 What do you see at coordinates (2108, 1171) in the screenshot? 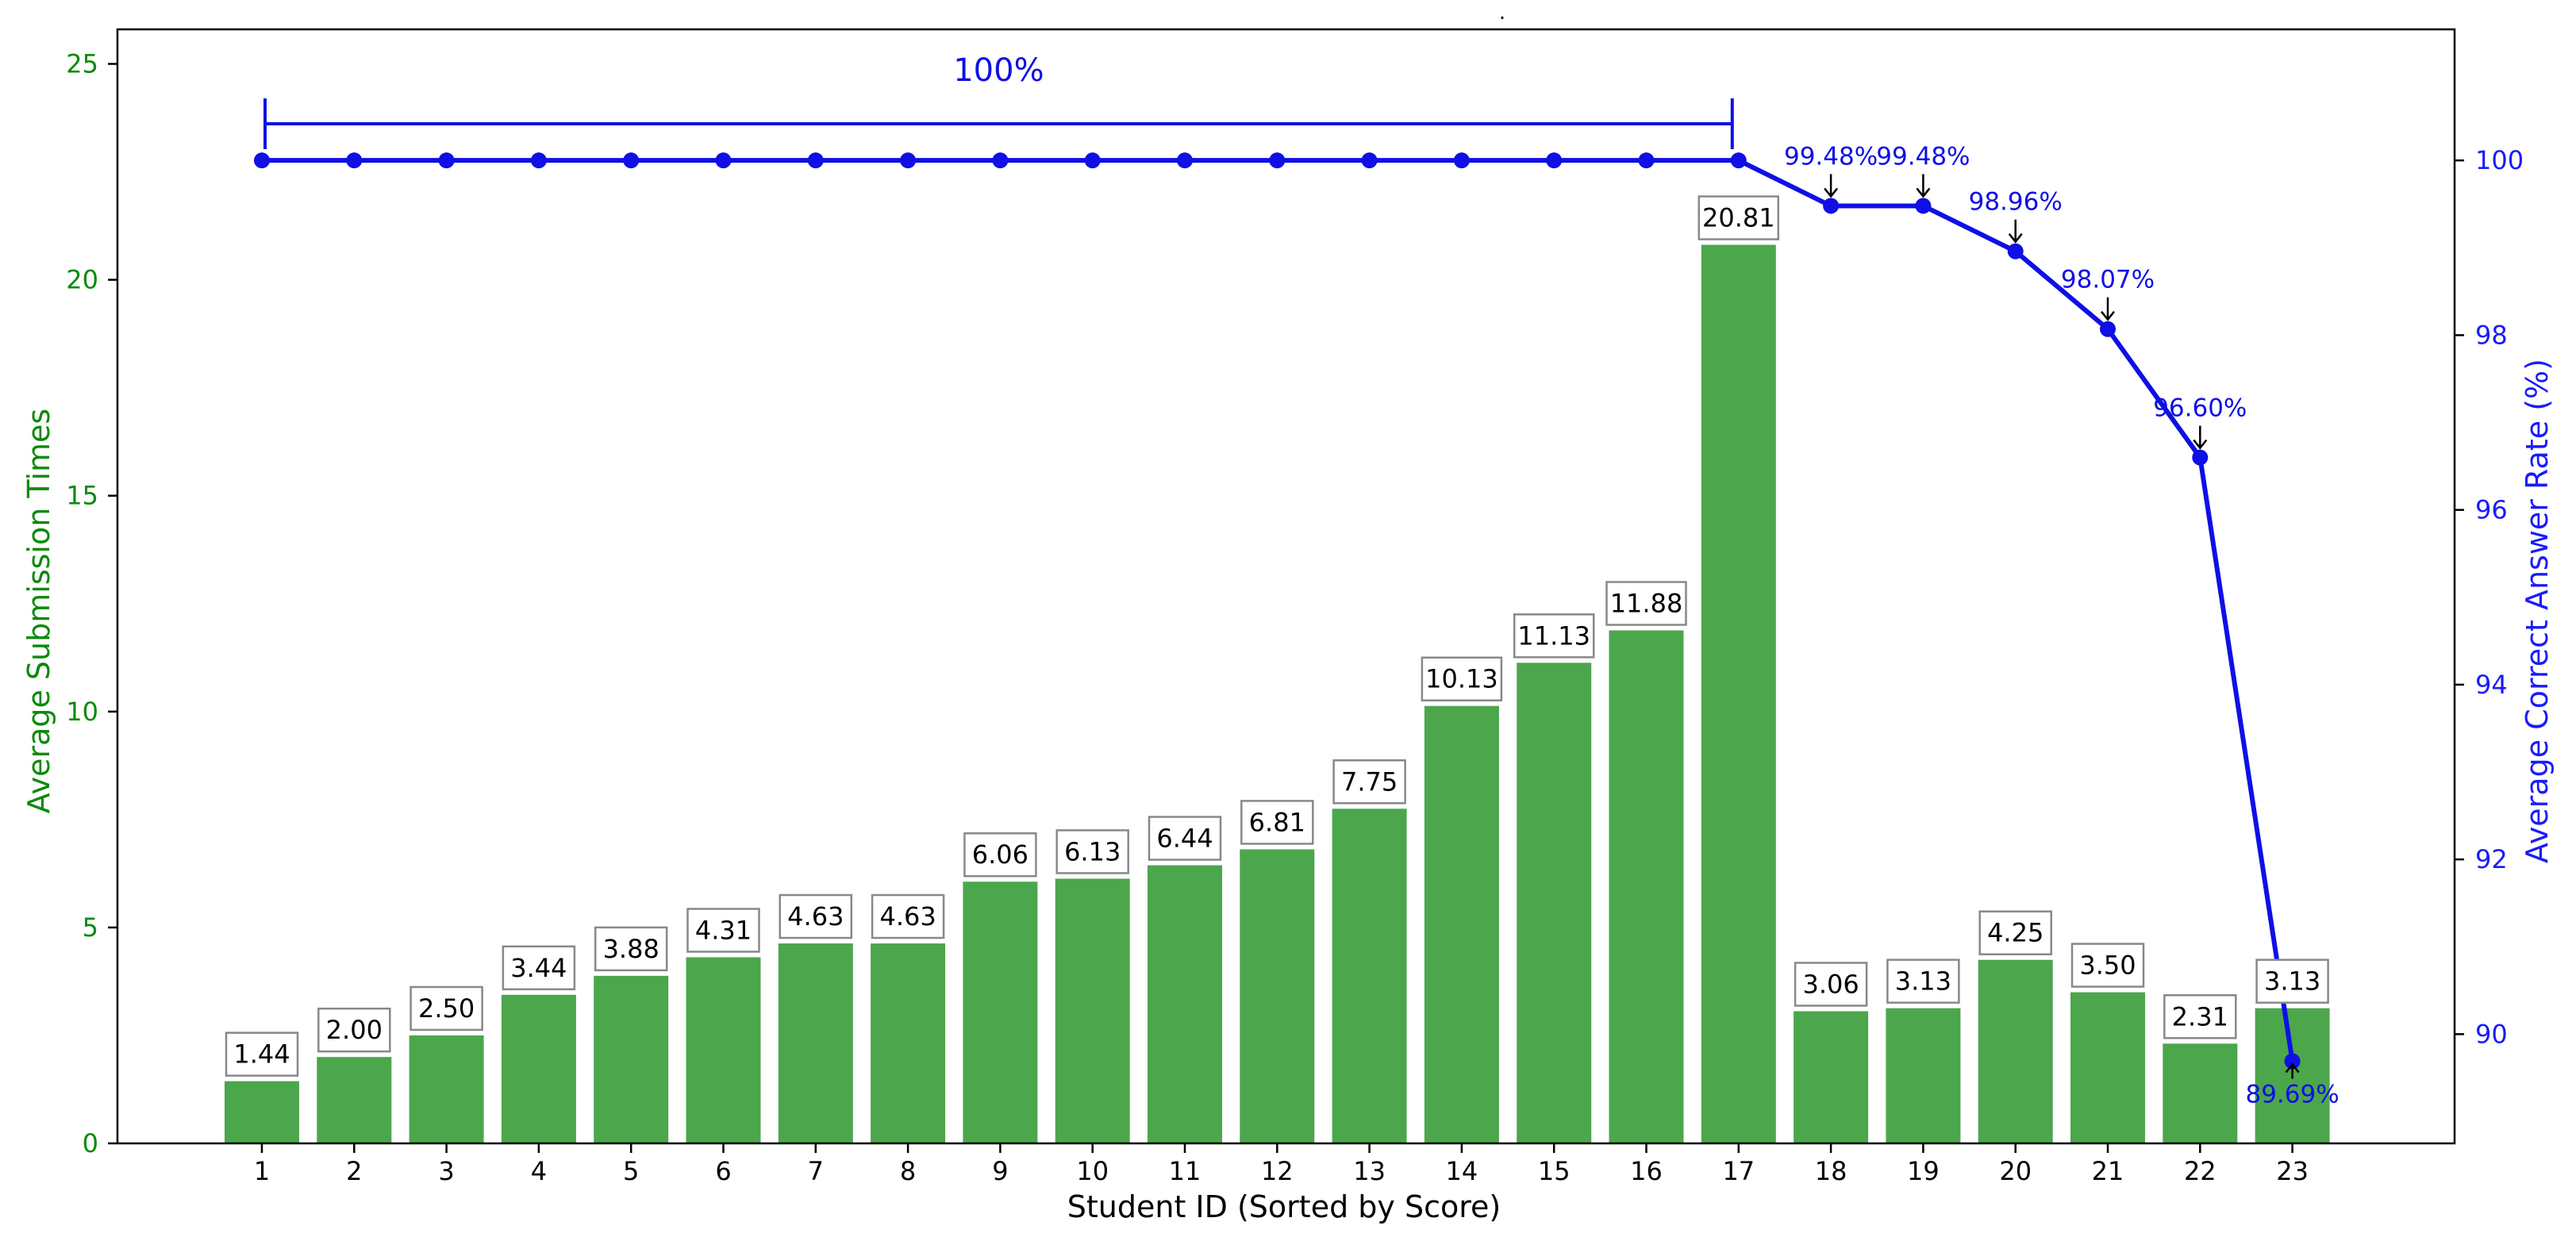
I see `x-tick-label-21: 21` at bounding box center [2108, 1171].